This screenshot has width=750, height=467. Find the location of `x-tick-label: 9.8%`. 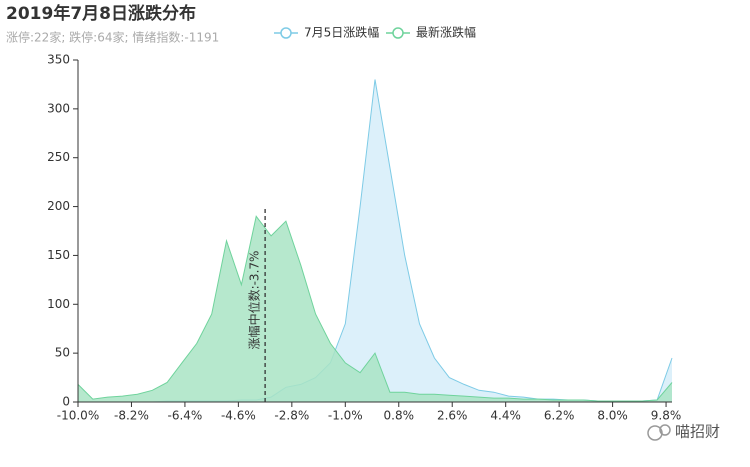

x-tick-label: 9.8% is located at coordinates (666, 416).